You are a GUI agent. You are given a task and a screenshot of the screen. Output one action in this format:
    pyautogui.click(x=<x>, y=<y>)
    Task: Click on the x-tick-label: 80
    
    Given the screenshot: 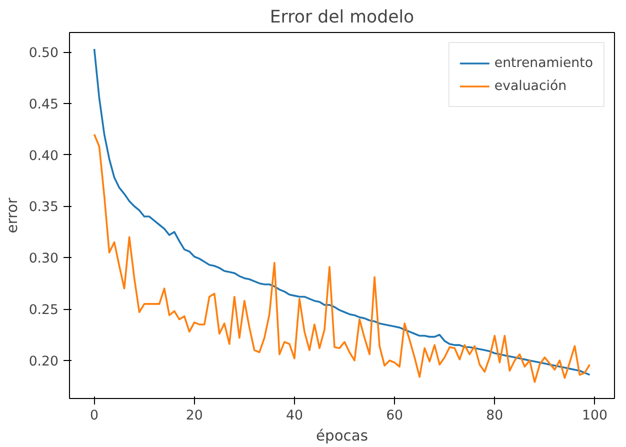 What is the action you would take?
    pyautogui.click(x=495, y=416)
    